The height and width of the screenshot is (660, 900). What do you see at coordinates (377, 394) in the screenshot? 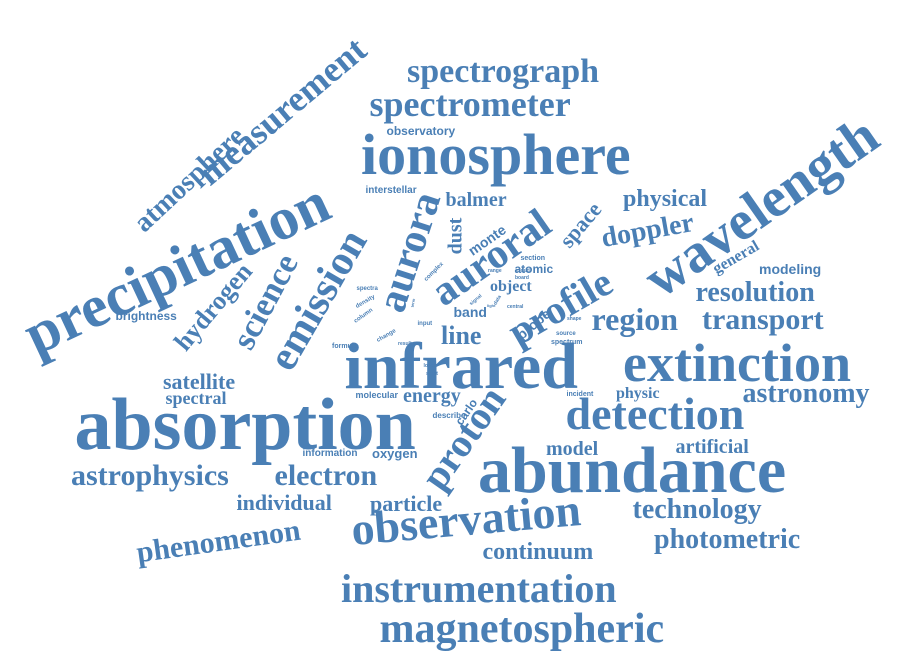
I see `word-molecular: molecular` at bounding box center [377, 394].